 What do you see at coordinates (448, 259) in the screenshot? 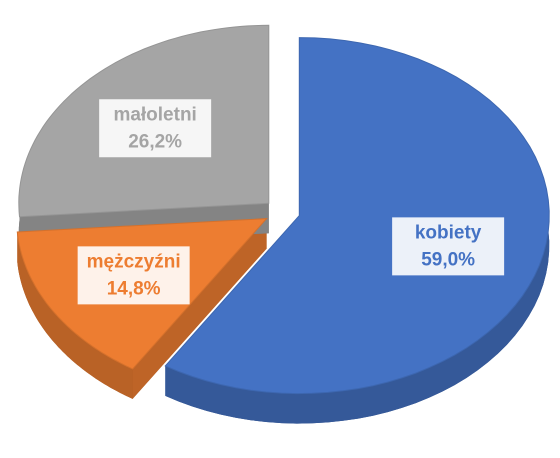
I see `data-label-value: 59,0%` at bounding box center [448, 259].